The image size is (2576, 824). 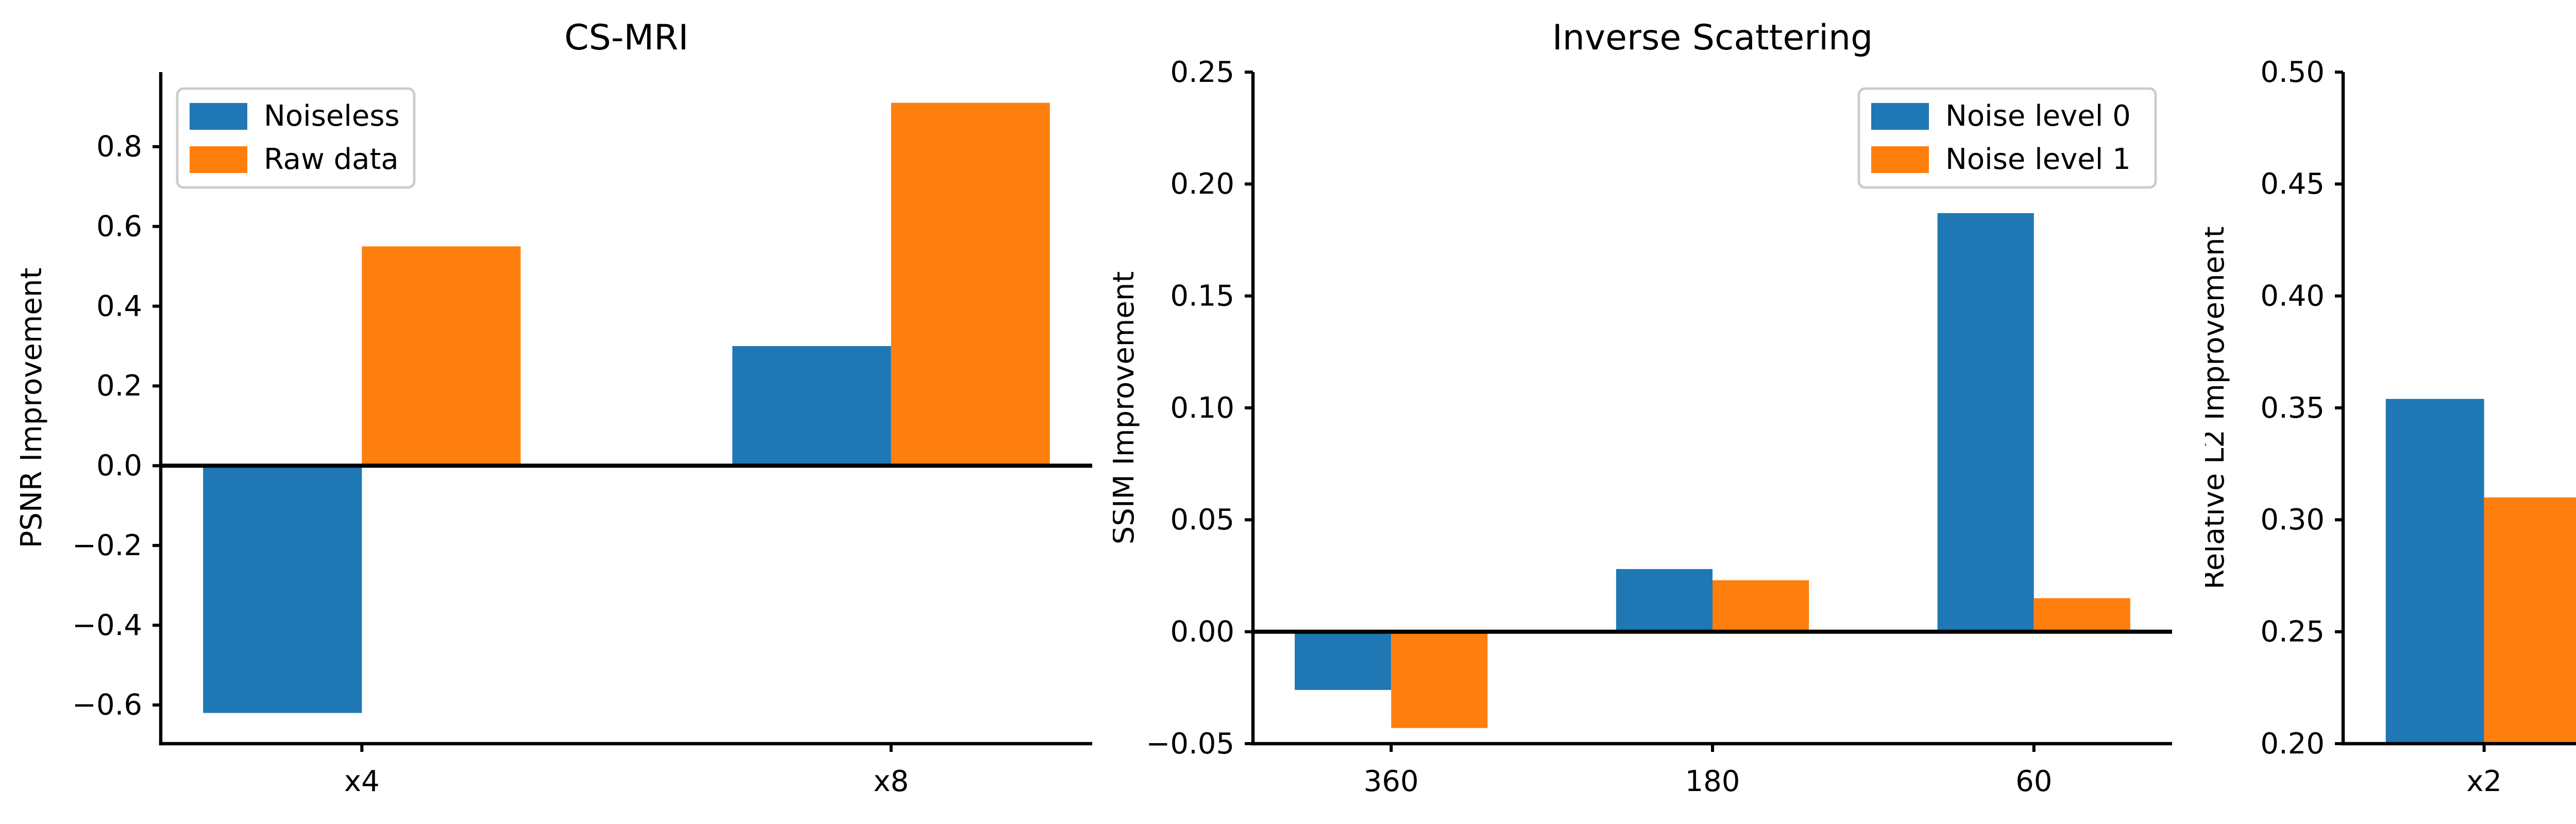 I want to click on bar-180-series0, so click(x=1664, y=600).